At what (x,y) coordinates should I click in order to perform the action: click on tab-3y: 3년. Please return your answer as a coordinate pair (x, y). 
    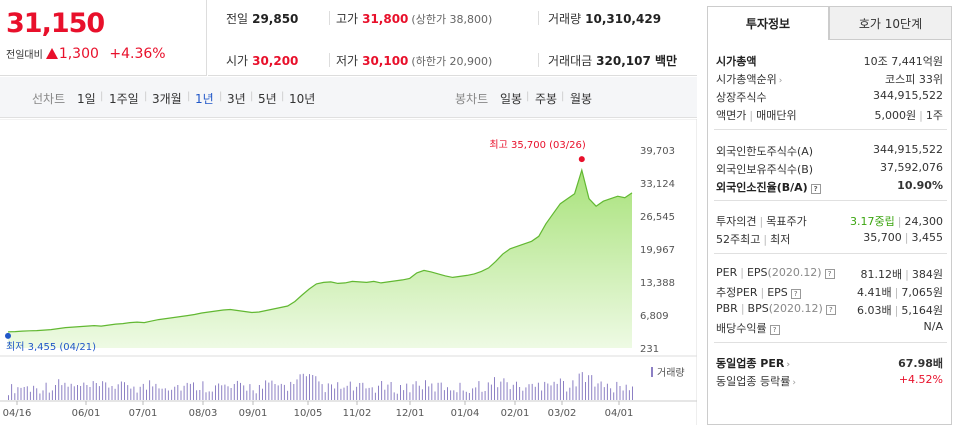
    Looking at the image, I should click on (236, 99).